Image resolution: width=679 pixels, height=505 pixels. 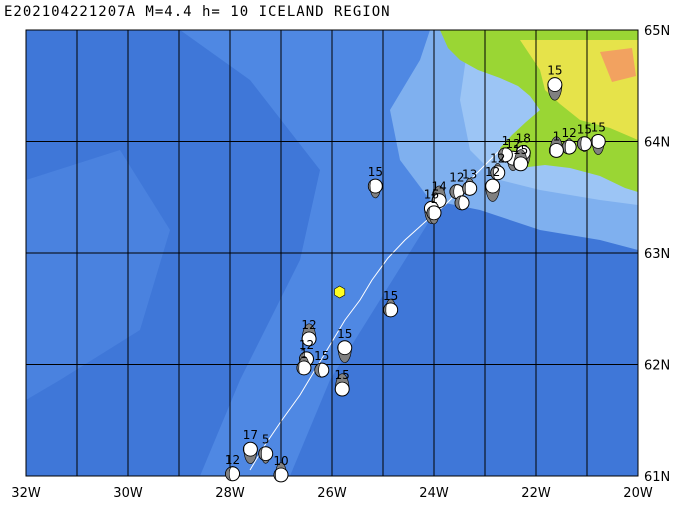 What do you see at coordinates (250, 435) in the screenshot?
I see `event-depth-label: 17` at bounding box center [250, 435].